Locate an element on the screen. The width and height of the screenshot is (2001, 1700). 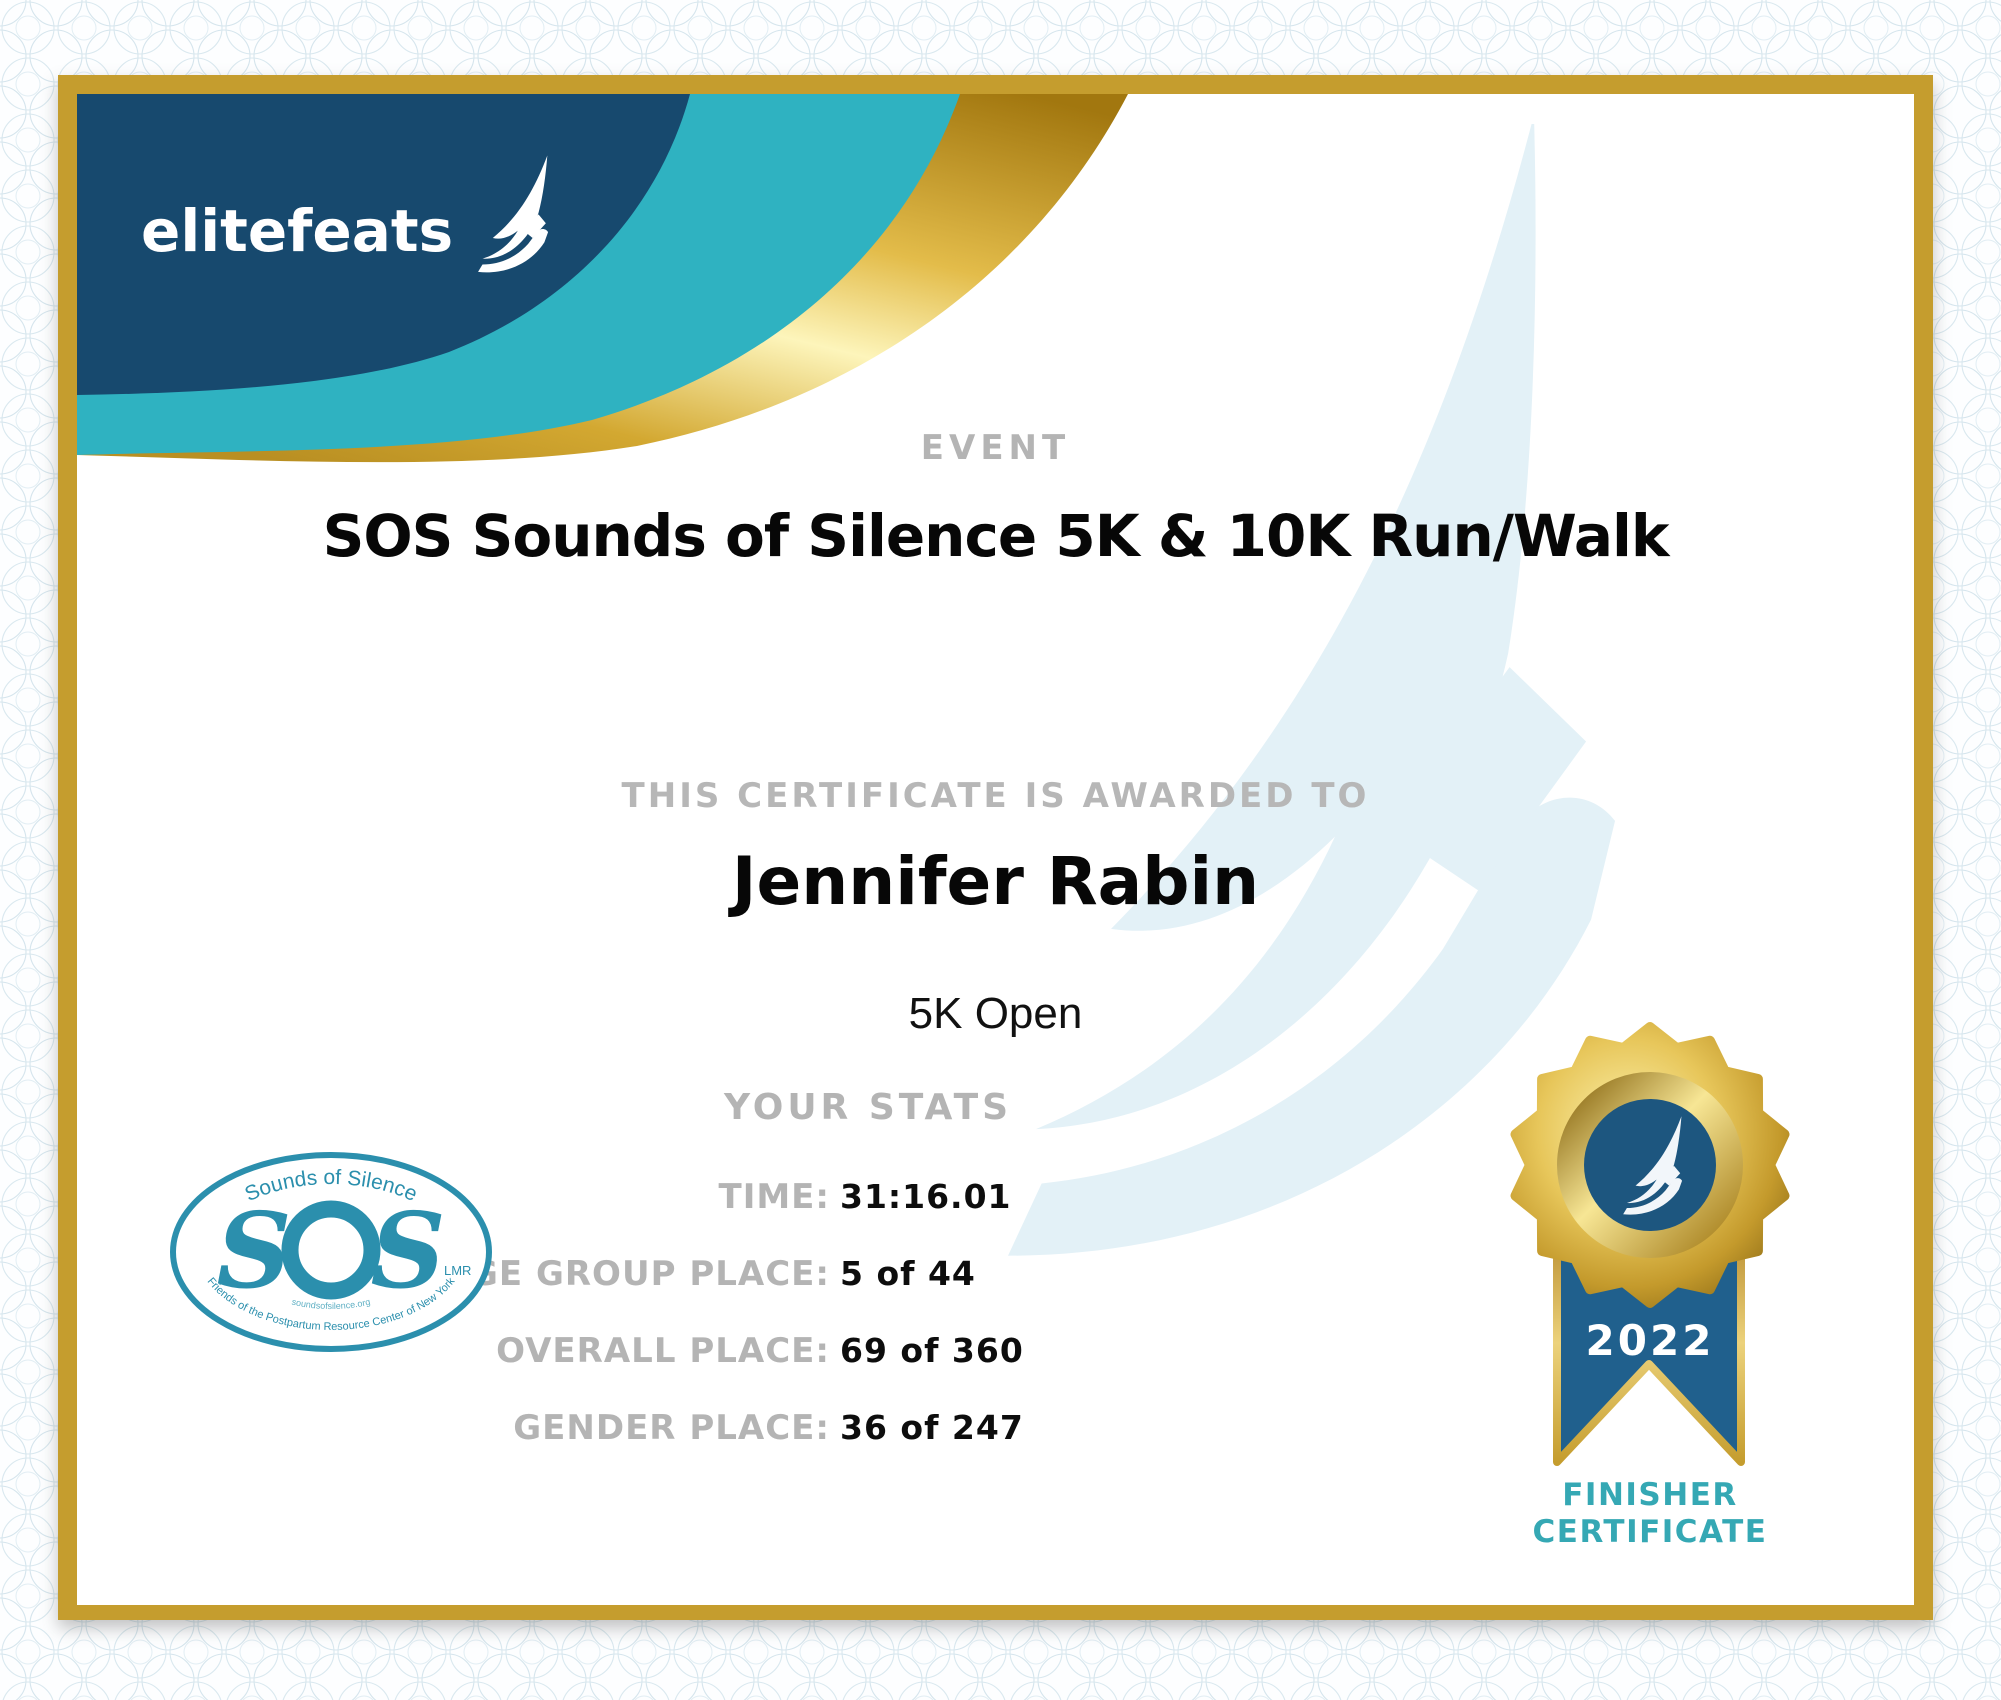
brand-logo: elitefeats is located at coordinates (350, 224).